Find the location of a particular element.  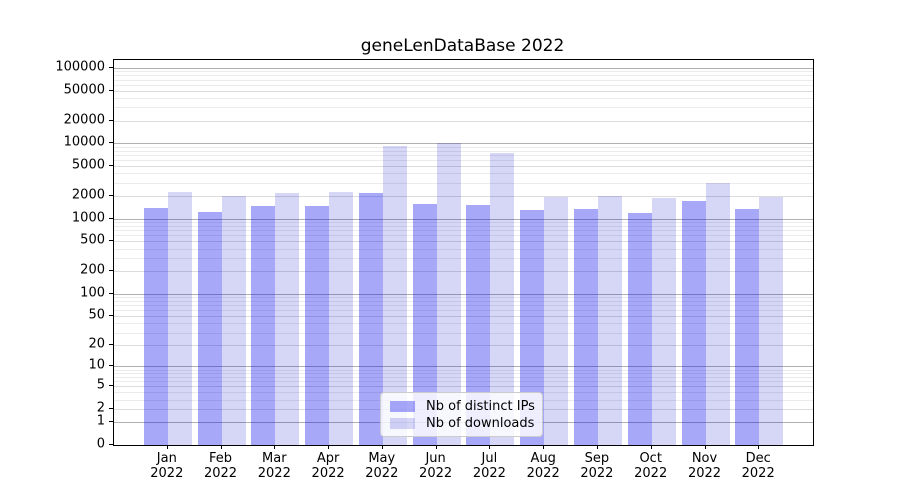

y-tick-label: 500 is located at coordinates (92, 240).